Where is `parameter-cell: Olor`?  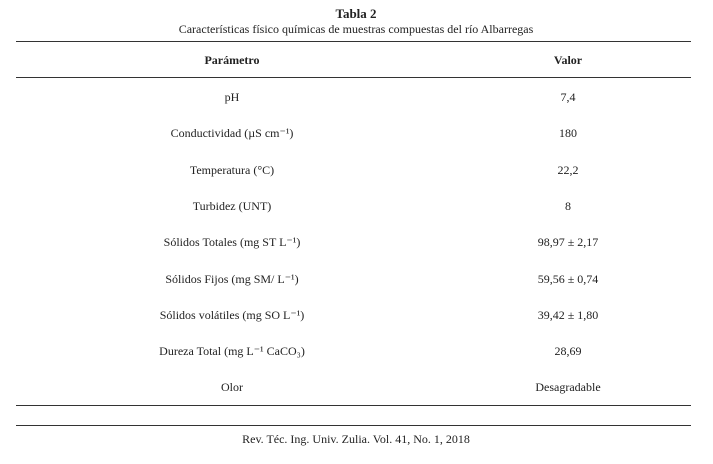 parameter-cell: Olor is located at coordinates (232, 387).